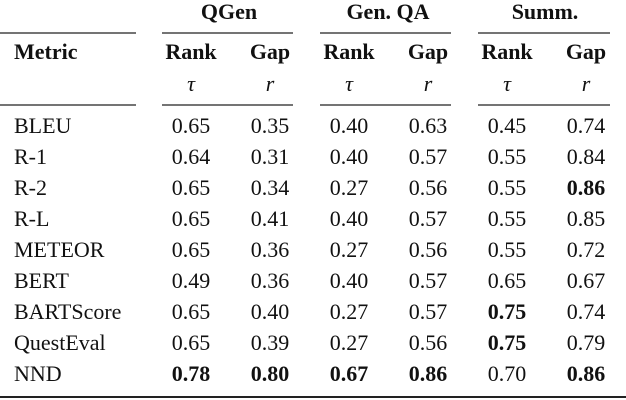  I want to click on group-header: Summ., so click(545, 12).